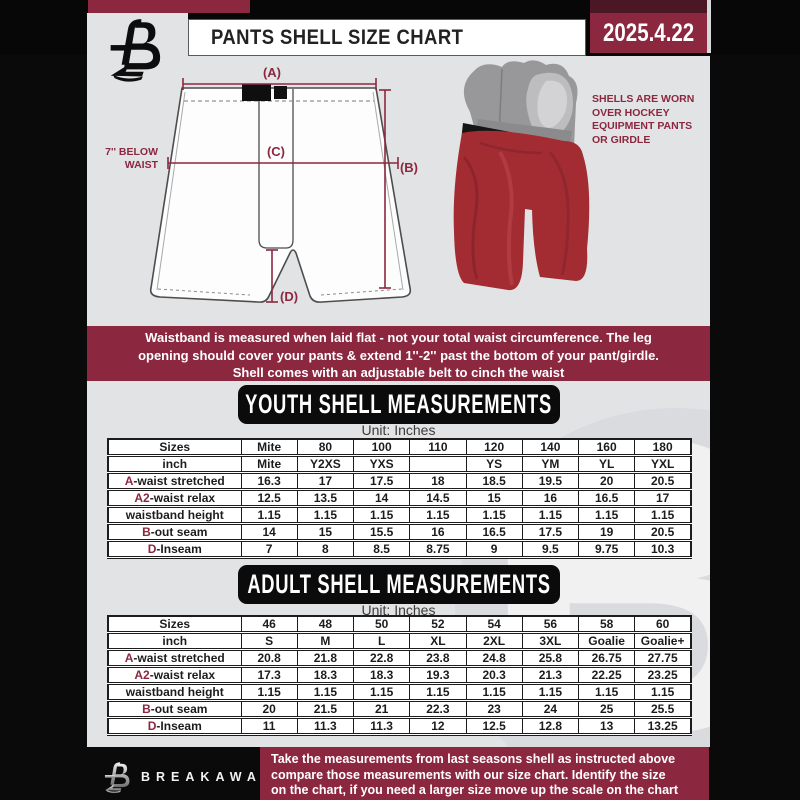 The width and height of the screenshot is (800, 800). What do you see at coordinates (709, 26) in the screenshot?
I see `header-edge-strip` at bounding box center [709, 26].